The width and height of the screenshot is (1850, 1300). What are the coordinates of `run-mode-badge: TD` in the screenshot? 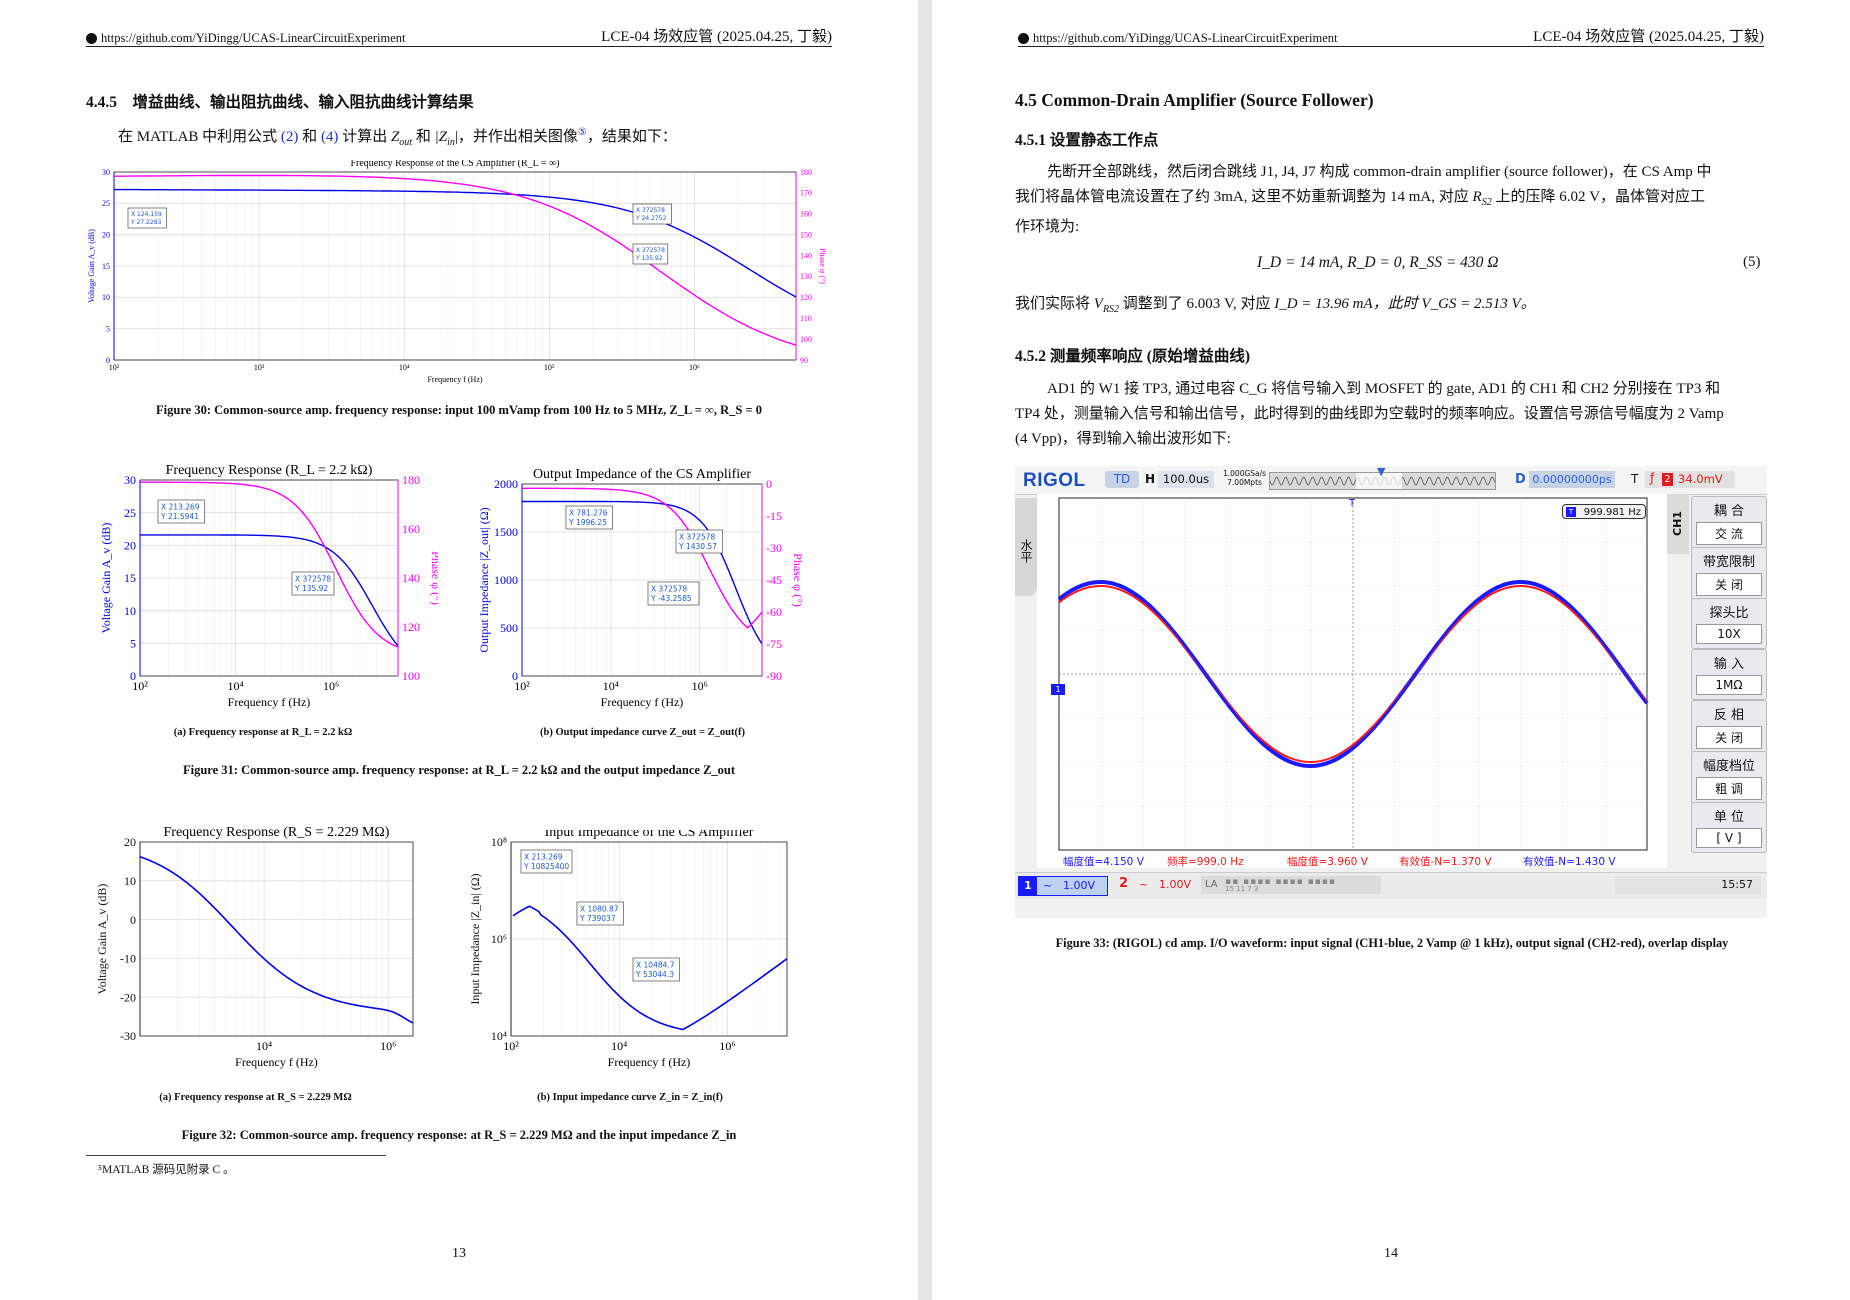 It's located at (1122, 479).